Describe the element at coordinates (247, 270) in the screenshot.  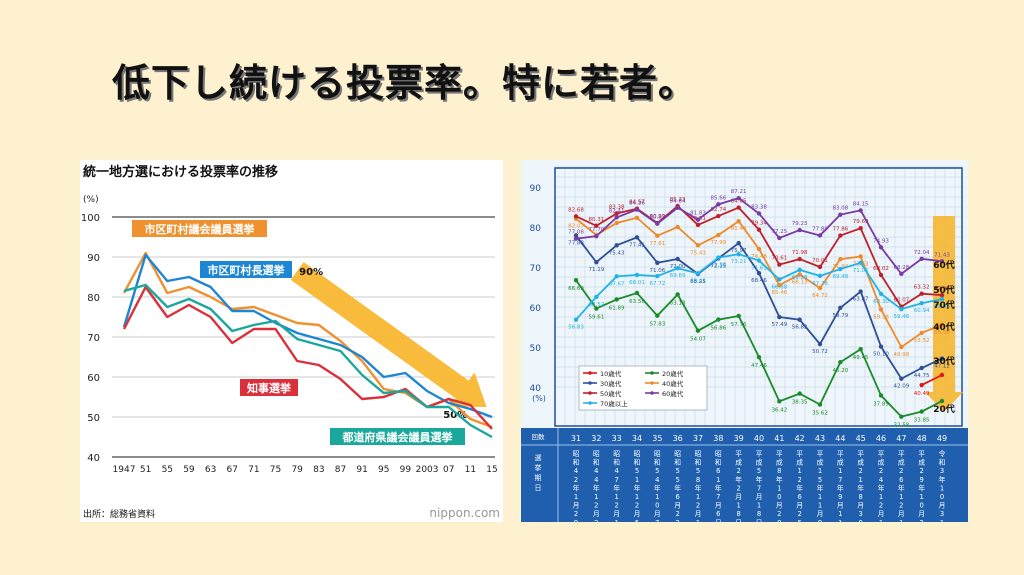
I see `series-label: 市区町村長選挙` at that location.